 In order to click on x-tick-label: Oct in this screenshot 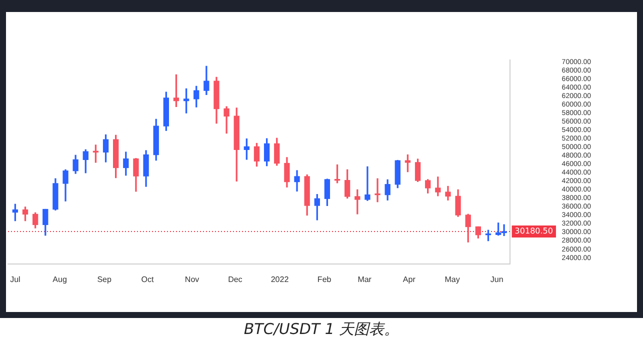, I will do `click(147, 279)`.